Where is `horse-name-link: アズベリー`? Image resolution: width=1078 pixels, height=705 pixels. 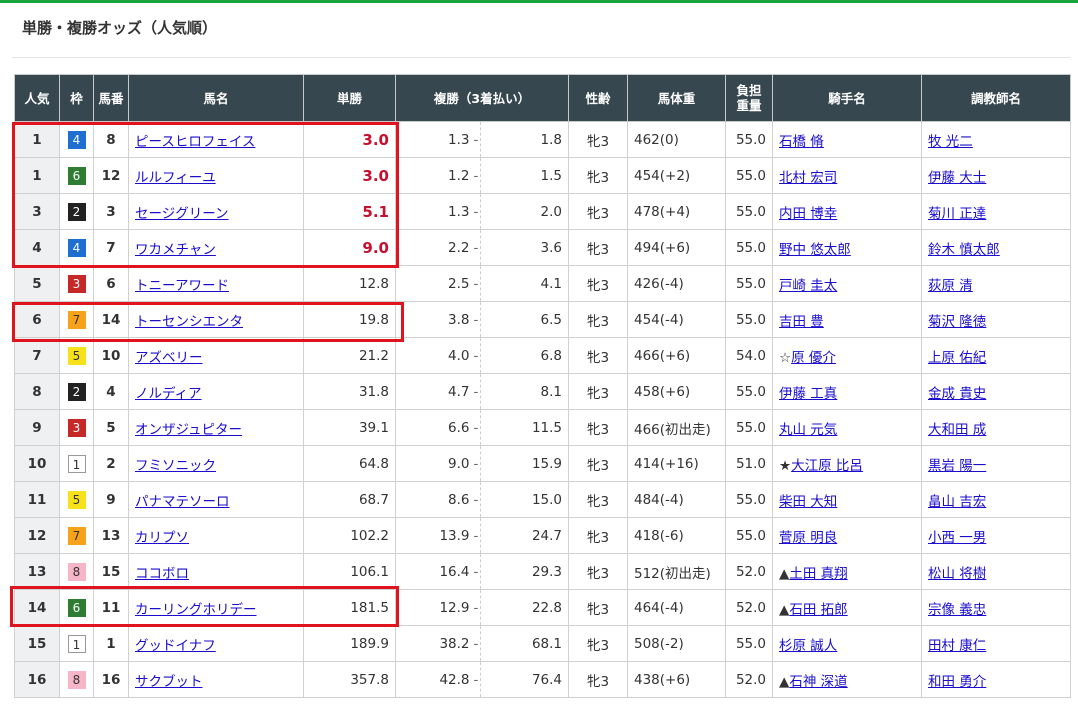 horse-name-link: アズベリー is located at coordinates (169, 357).